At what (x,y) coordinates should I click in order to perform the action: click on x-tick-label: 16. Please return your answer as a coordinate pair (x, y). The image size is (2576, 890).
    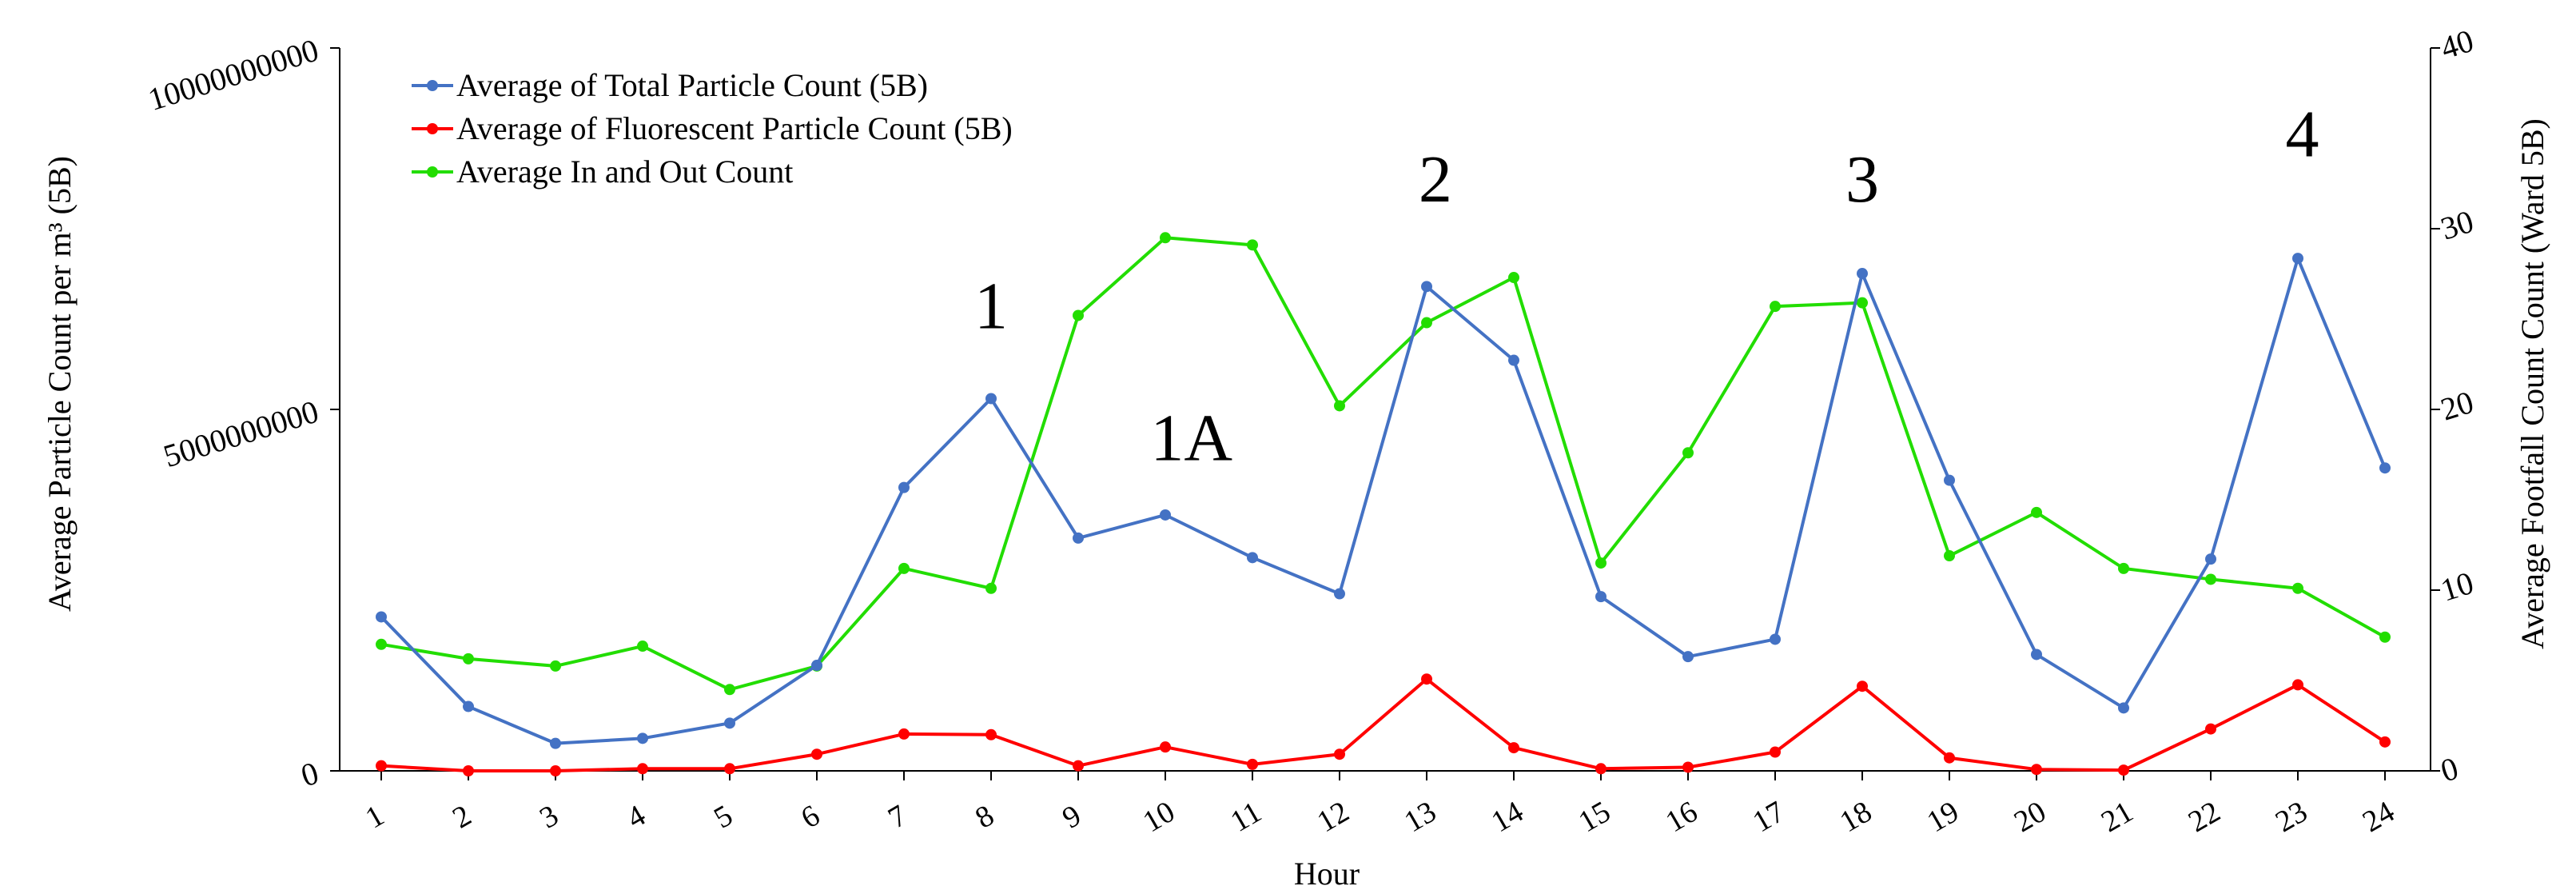
    Looking at the image, I should click on (1682, 817).